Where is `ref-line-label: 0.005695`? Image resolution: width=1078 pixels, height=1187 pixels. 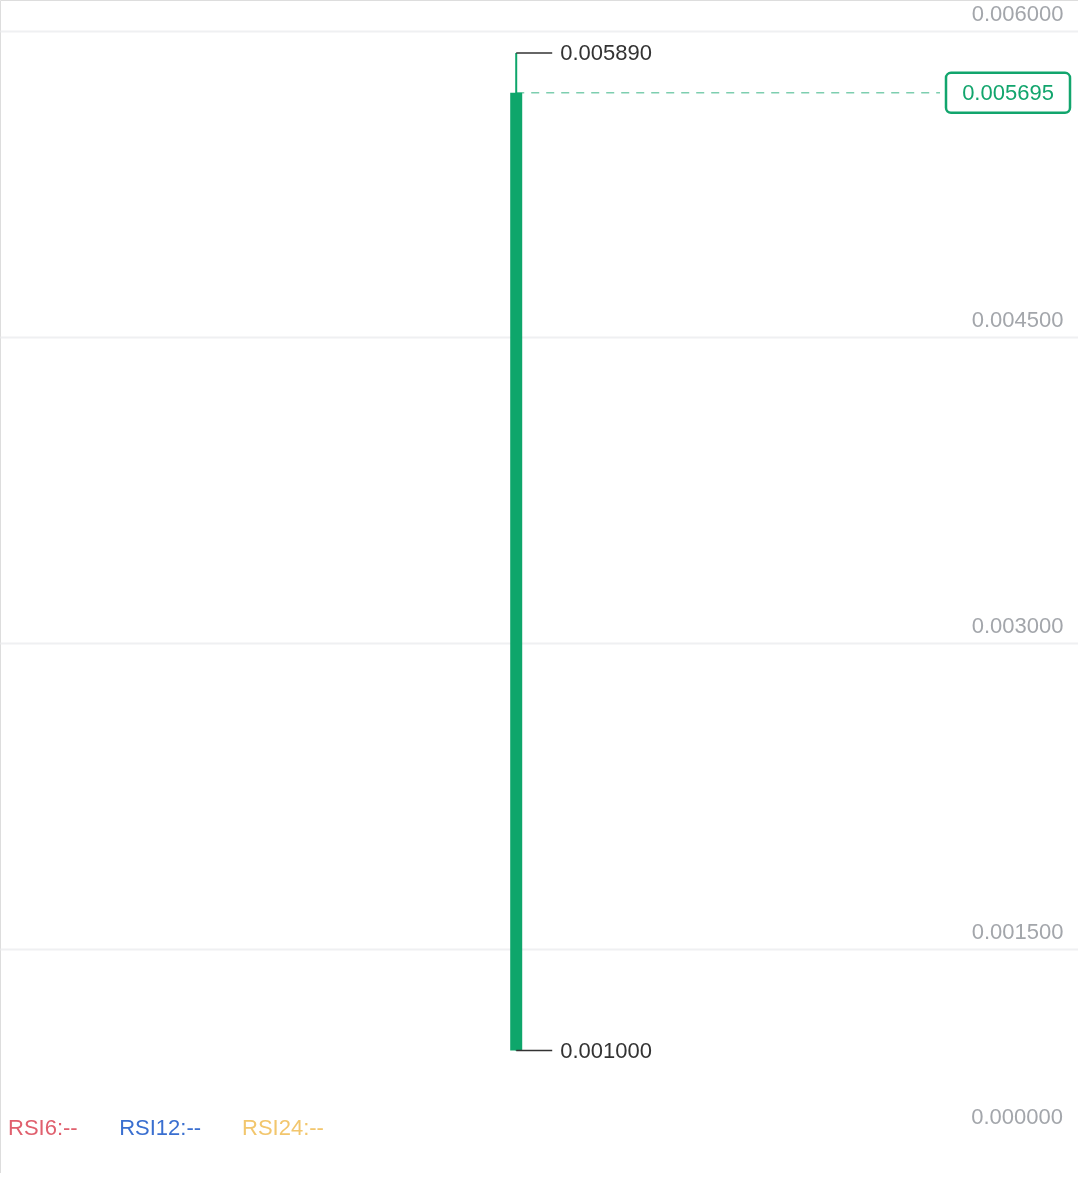 ref-line-label: 0.005695 is located at coordinates (1008, 92).